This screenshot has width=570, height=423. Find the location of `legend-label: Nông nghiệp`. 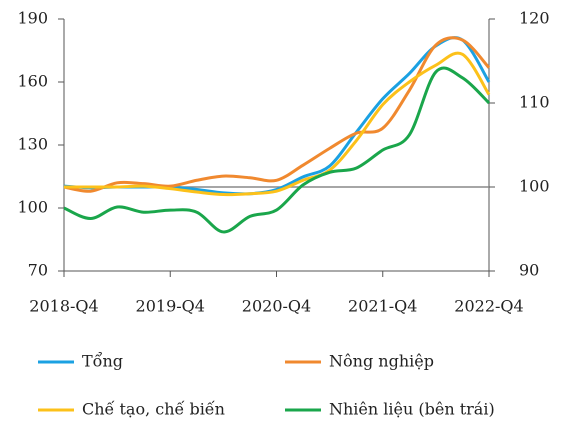

legend-label: Nông nghiệp is located at coordinates (381, 361).